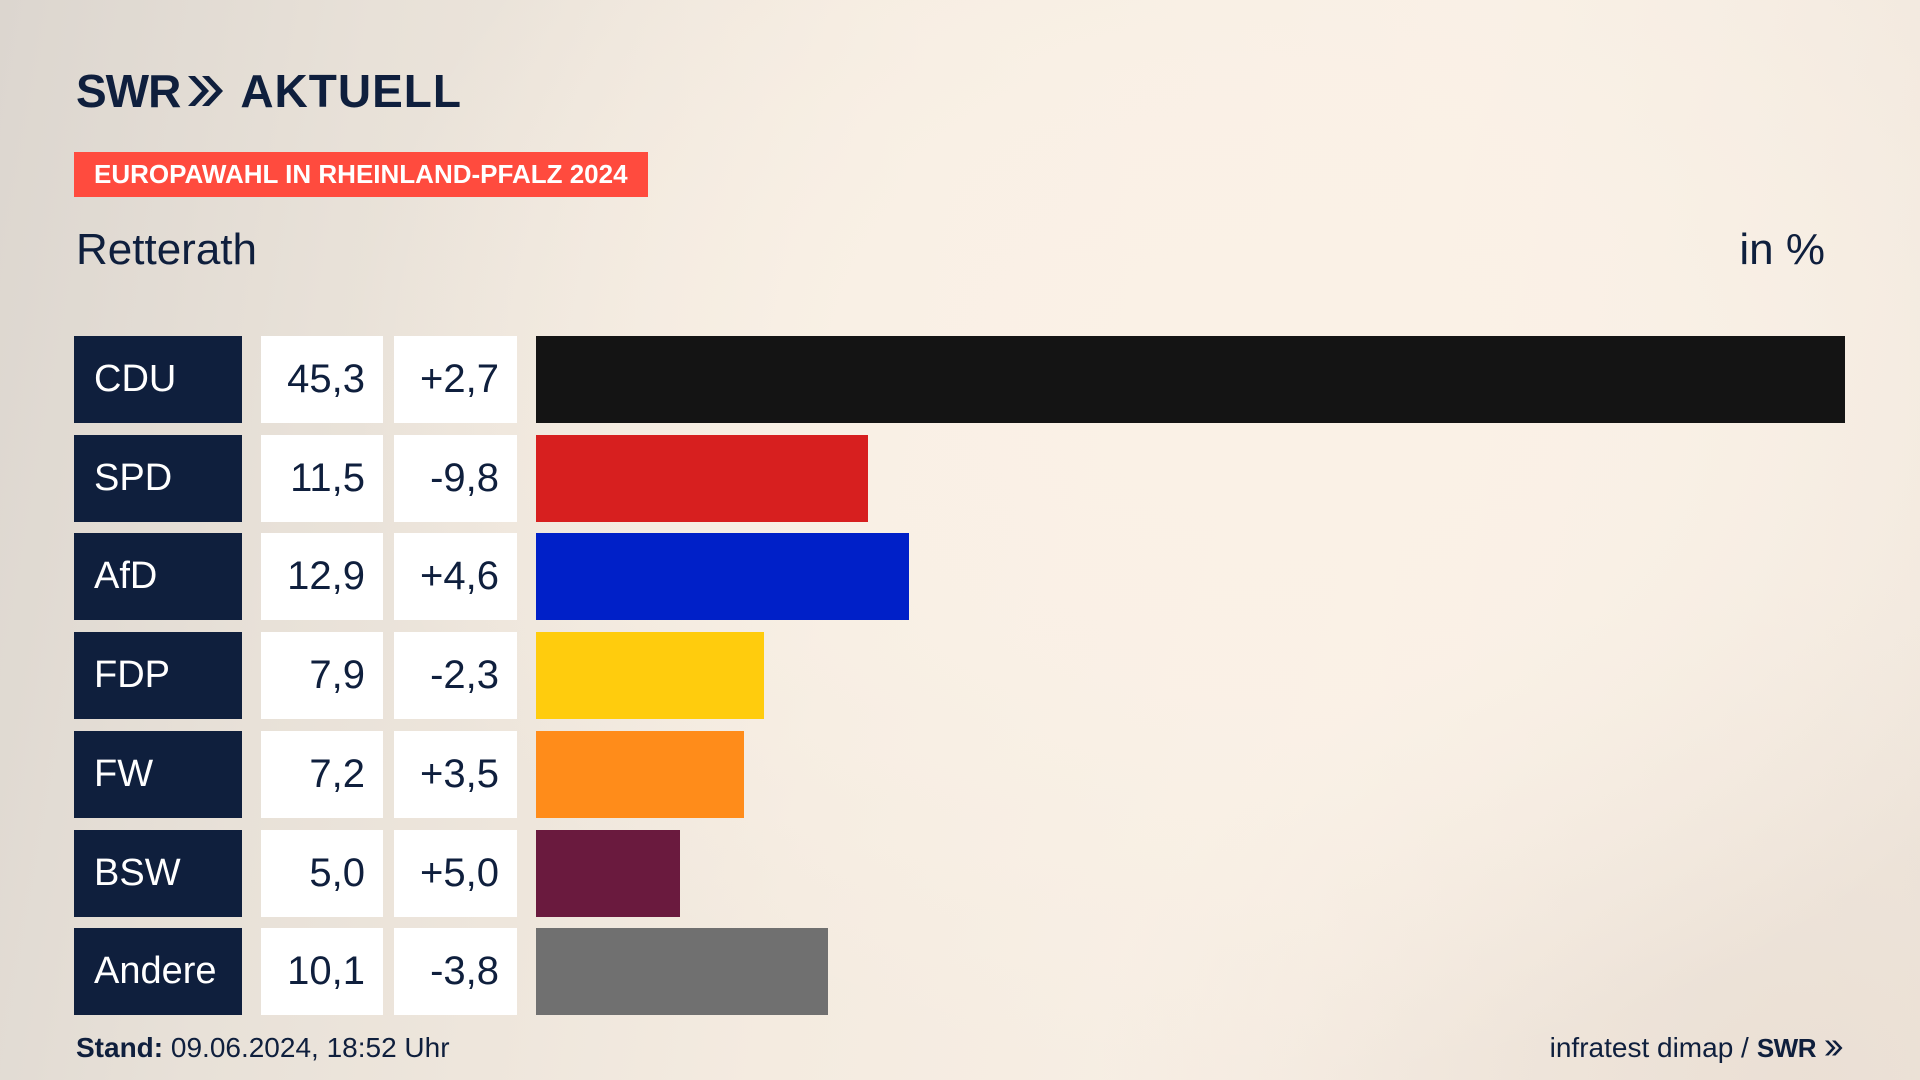 The height and width of the screenshot is (1080, 1920). I want to click on party-label: Andere, so click(158, 971).